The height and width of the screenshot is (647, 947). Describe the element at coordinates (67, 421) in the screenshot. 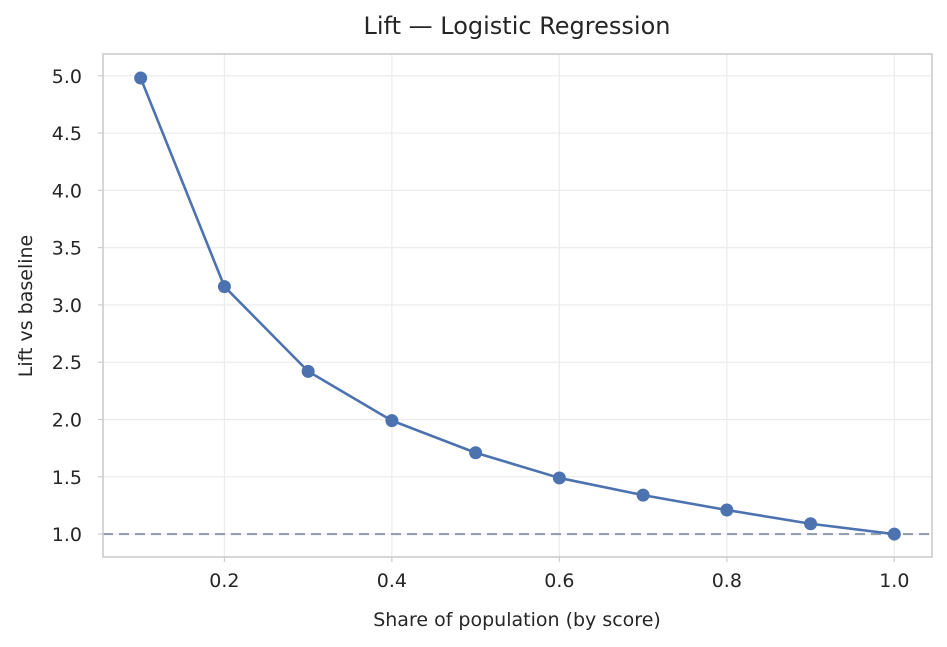

I see `y-tick-label: 2.0` at that location.